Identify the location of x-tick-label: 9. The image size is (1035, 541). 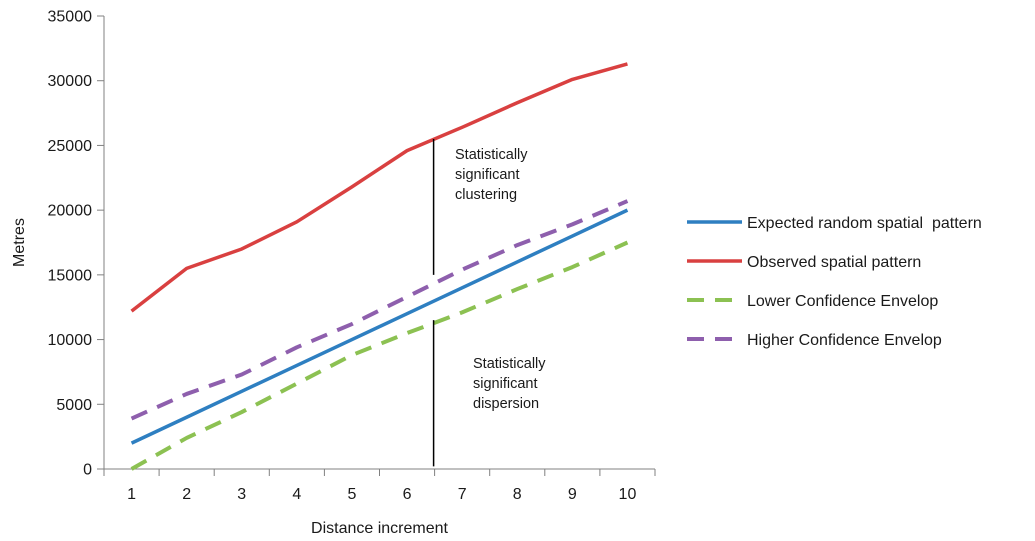
(572, 494).